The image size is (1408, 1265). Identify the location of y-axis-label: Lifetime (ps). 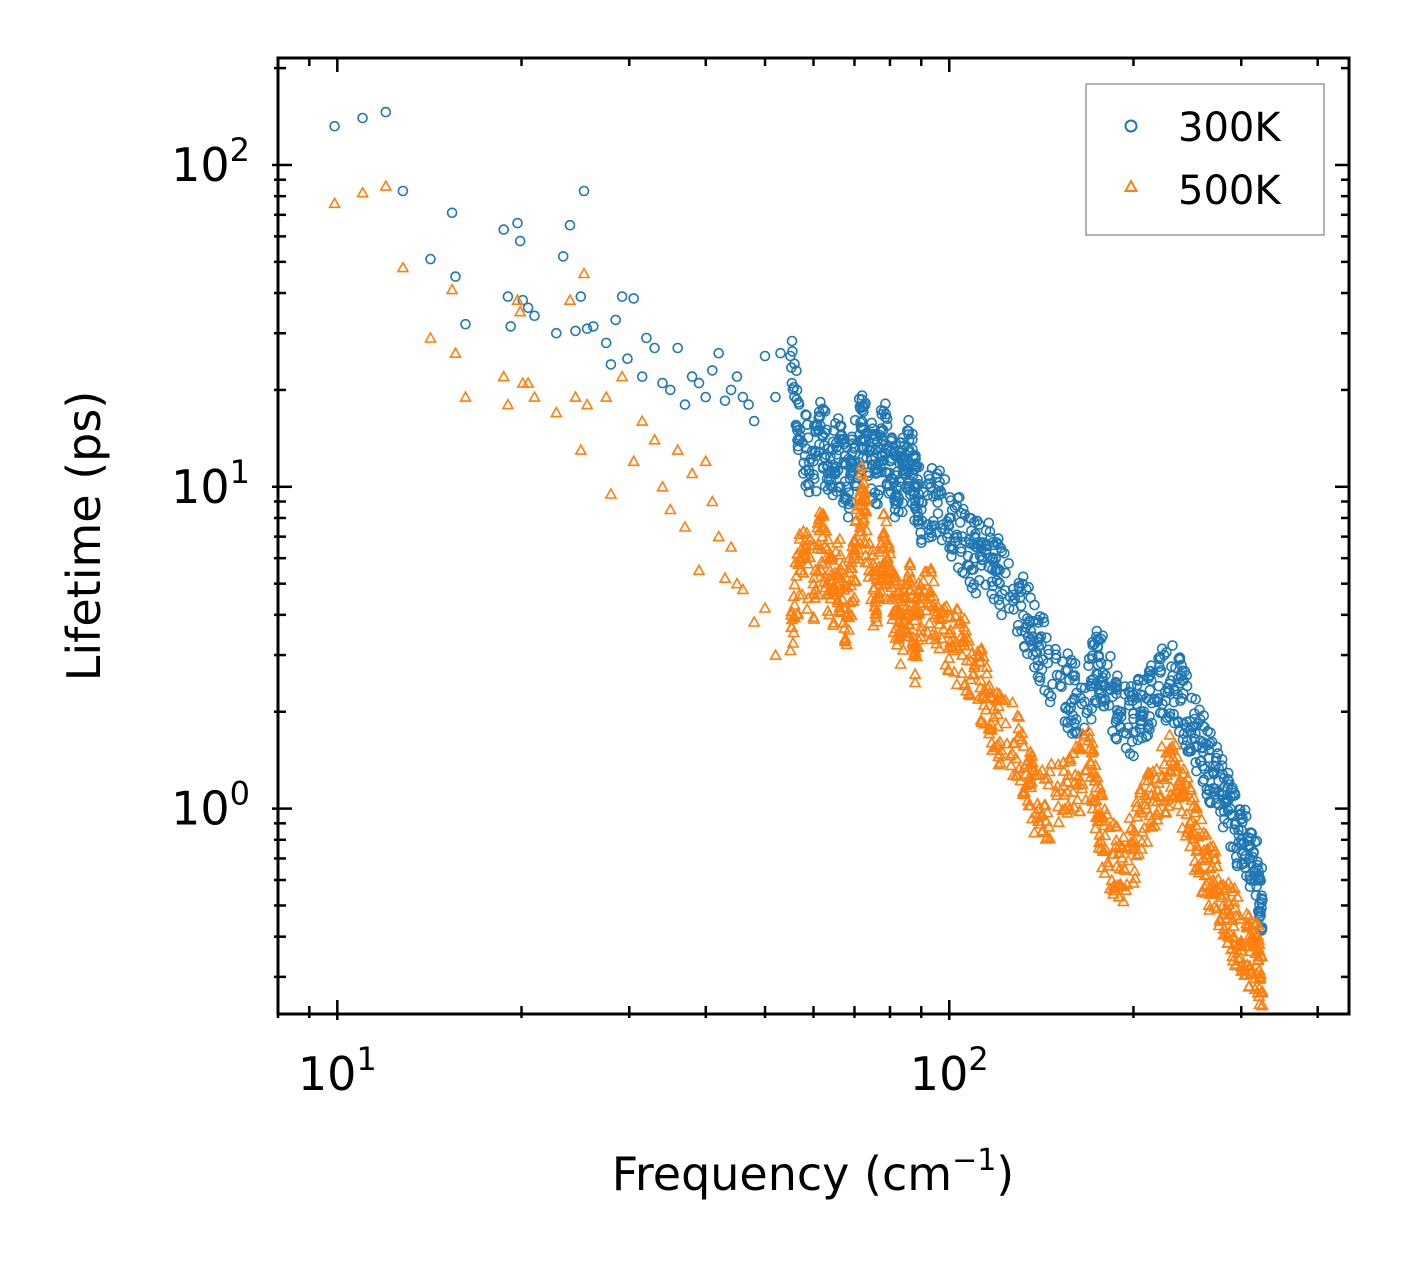
(84, 536).